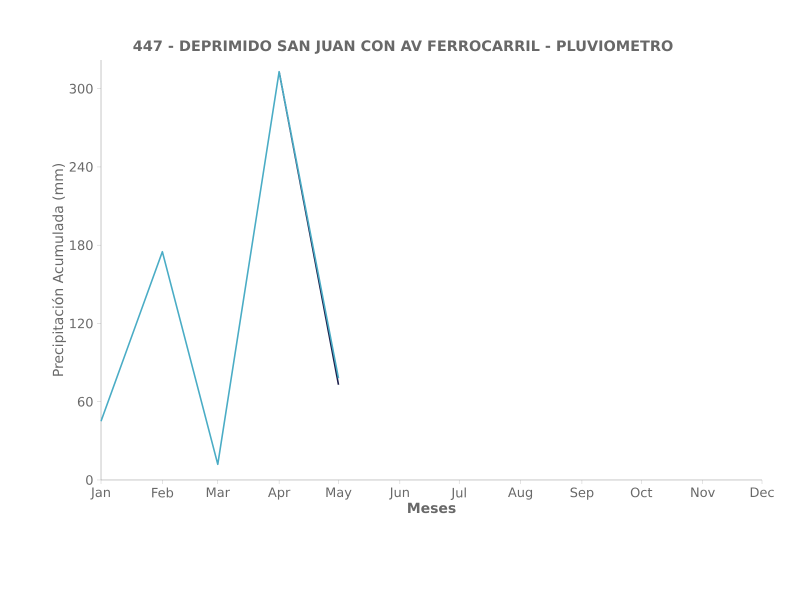 This screenshot has width=806, height=600. Describe the element at coordinates (81, 89) in the screenshot. I see `y-tick-label: 300` at that location.